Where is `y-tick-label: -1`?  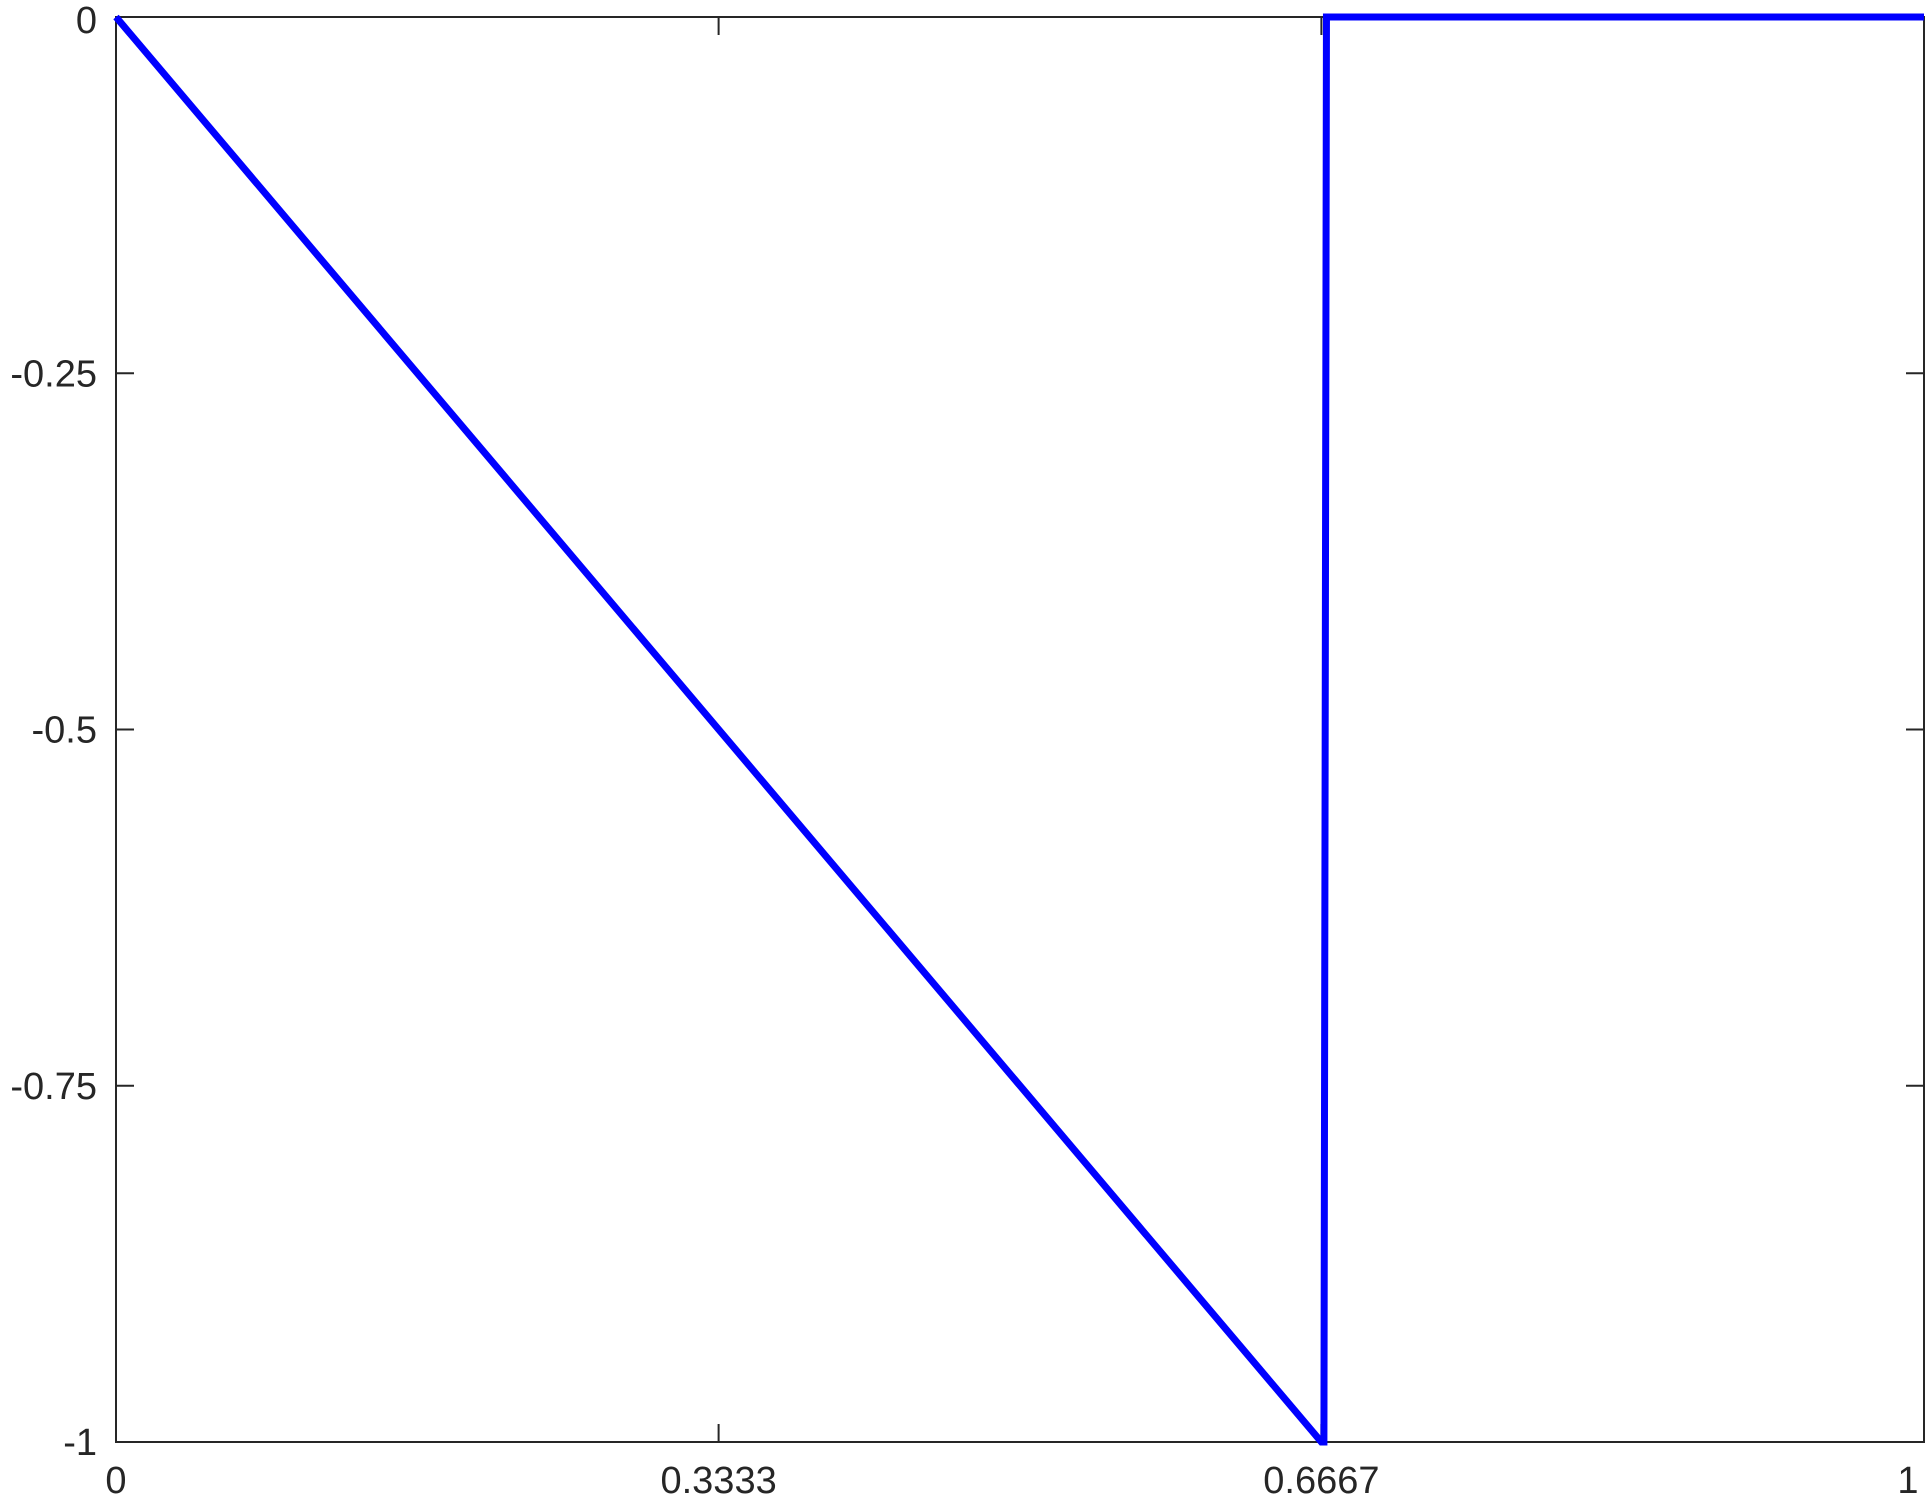
y-tick-label: -1 is located at coordinates (80, 1443).